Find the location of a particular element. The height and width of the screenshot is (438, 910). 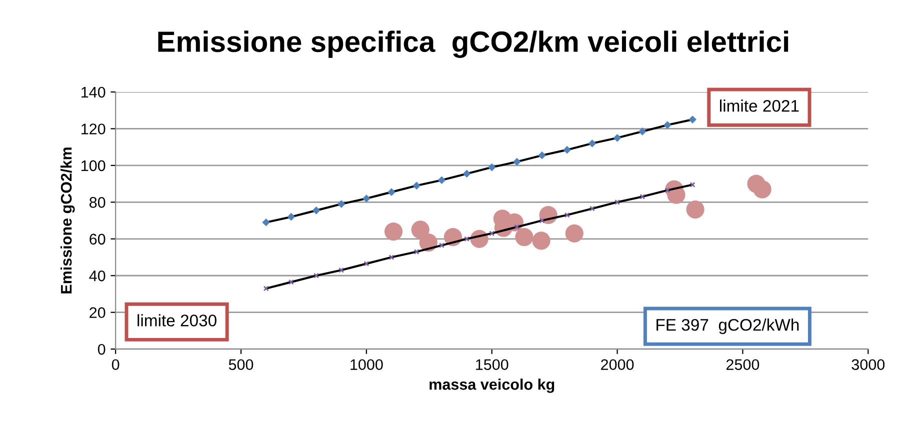

y-tick-label: 60 is located at coordinates (98, 239).